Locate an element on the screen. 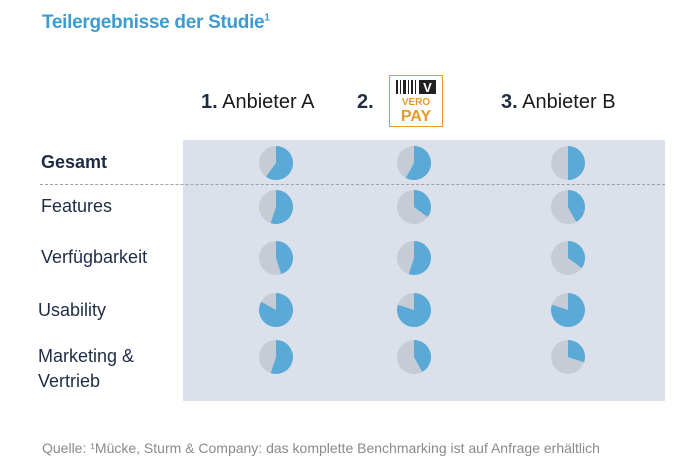  provider-name: Anbieter B is located at coordinates (569, 102).